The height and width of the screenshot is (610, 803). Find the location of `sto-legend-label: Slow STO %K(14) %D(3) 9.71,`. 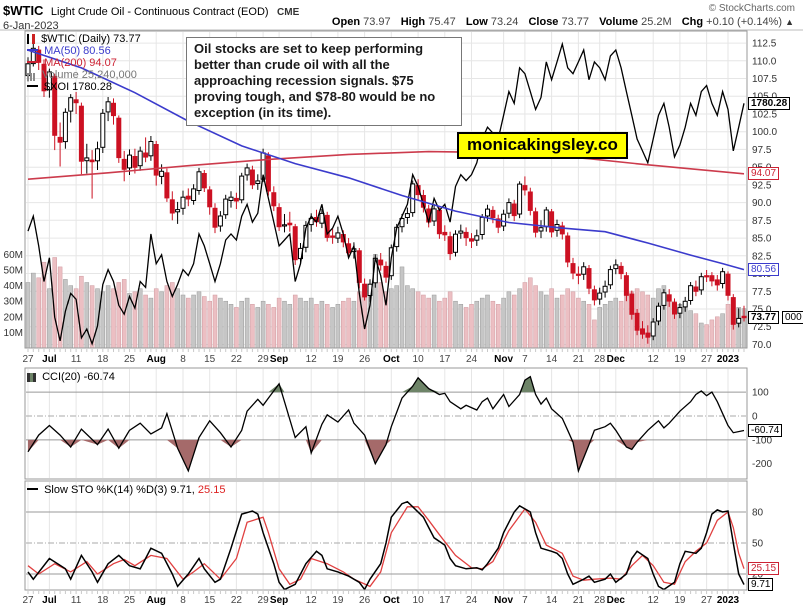

sto-legend-label: Slow STO %K(14) %D(3) 9.71, is located at coordinates (119, 490).